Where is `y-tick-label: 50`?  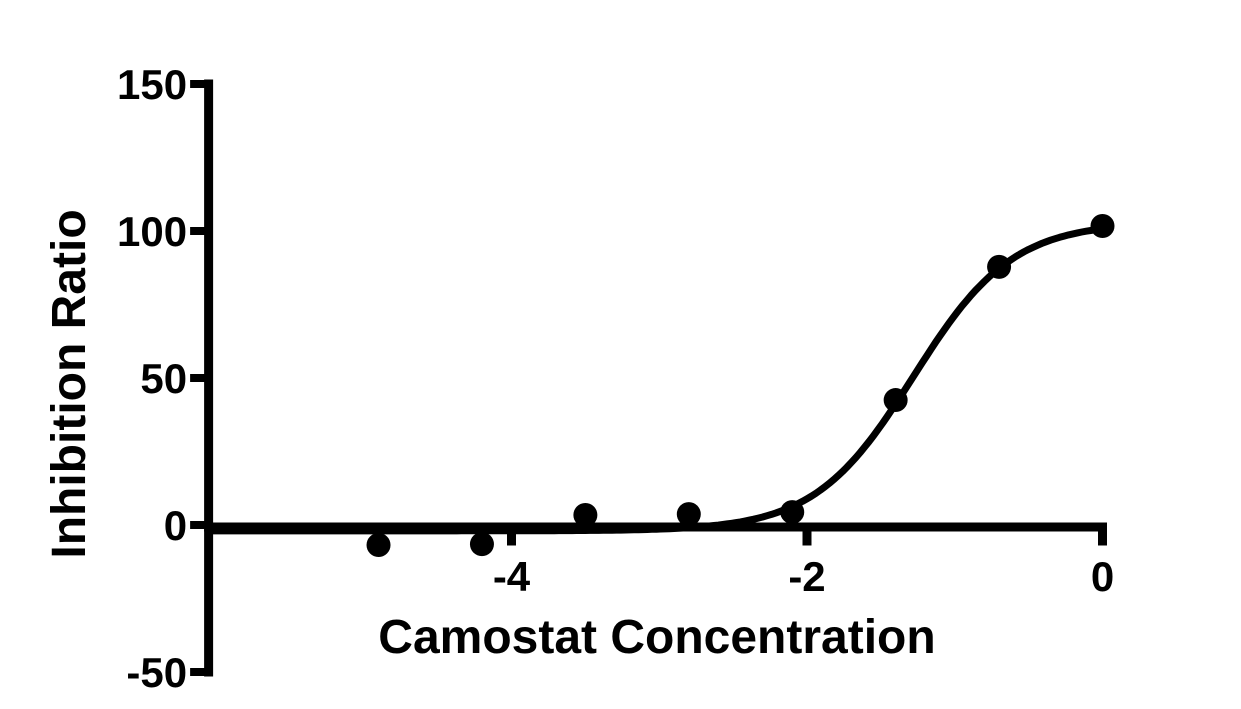 y-tick-label: 50 is located at coordinates (163, 378).